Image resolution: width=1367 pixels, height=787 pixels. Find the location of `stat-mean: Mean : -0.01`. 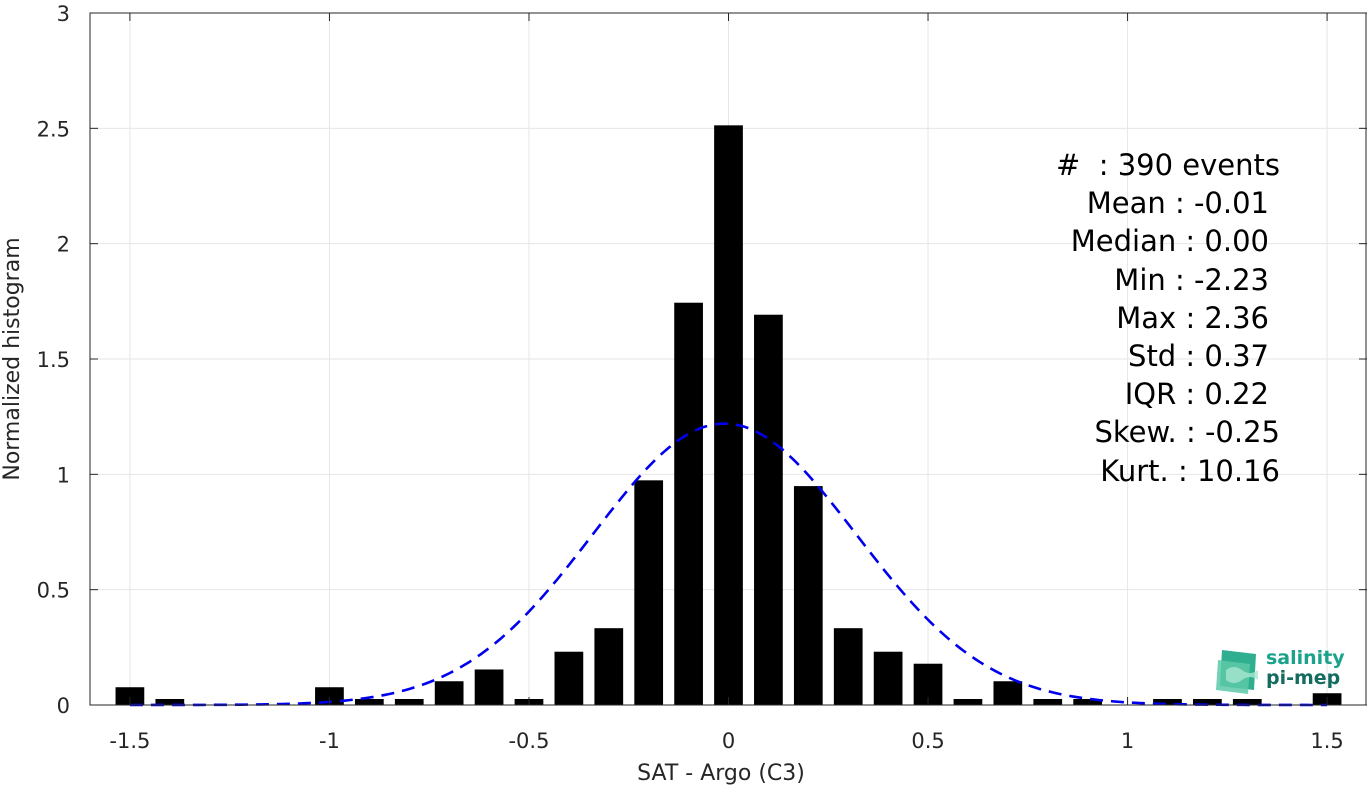

stat-mean: Mean : -0.01 is located at coordinates (1177, 203).